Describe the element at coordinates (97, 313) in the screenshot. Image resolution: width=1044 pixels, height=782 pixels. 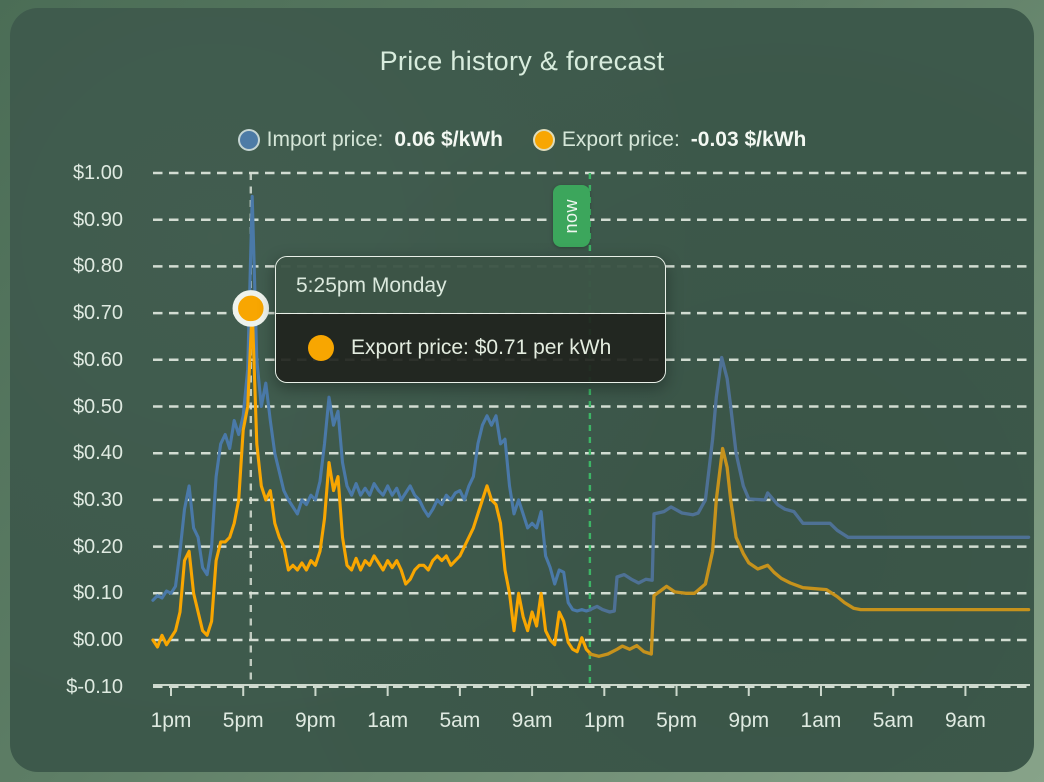
I see `y-axis-label: $0.70` at that location.